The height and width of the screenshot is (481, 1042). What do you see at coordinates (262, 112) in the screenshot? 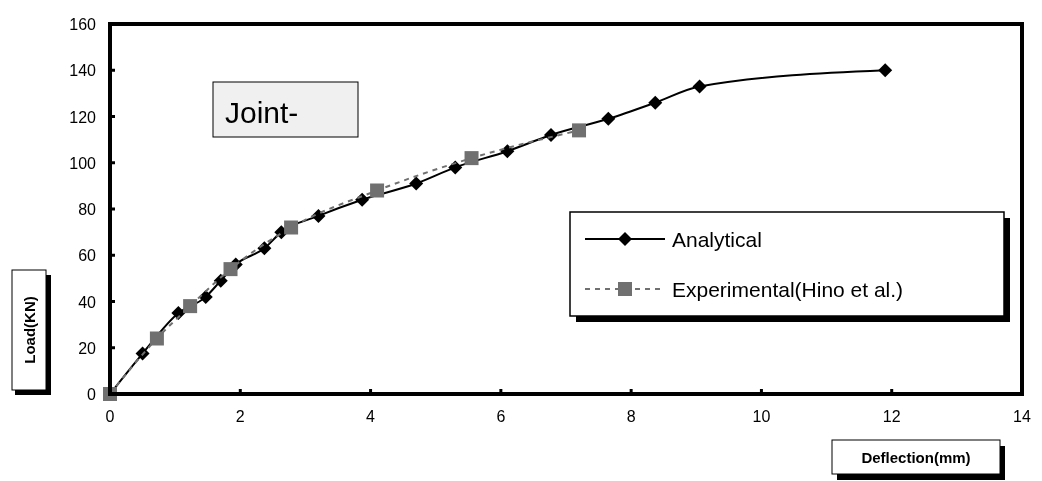
I see `text: Joint-` at bounding box center [262, 112].